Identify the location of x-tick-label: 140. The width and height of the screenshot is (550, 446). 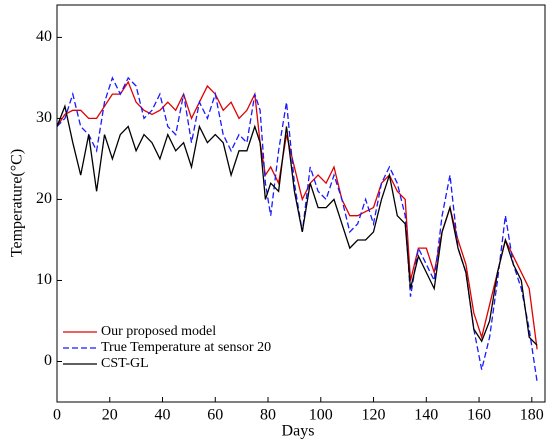
(426, 415).